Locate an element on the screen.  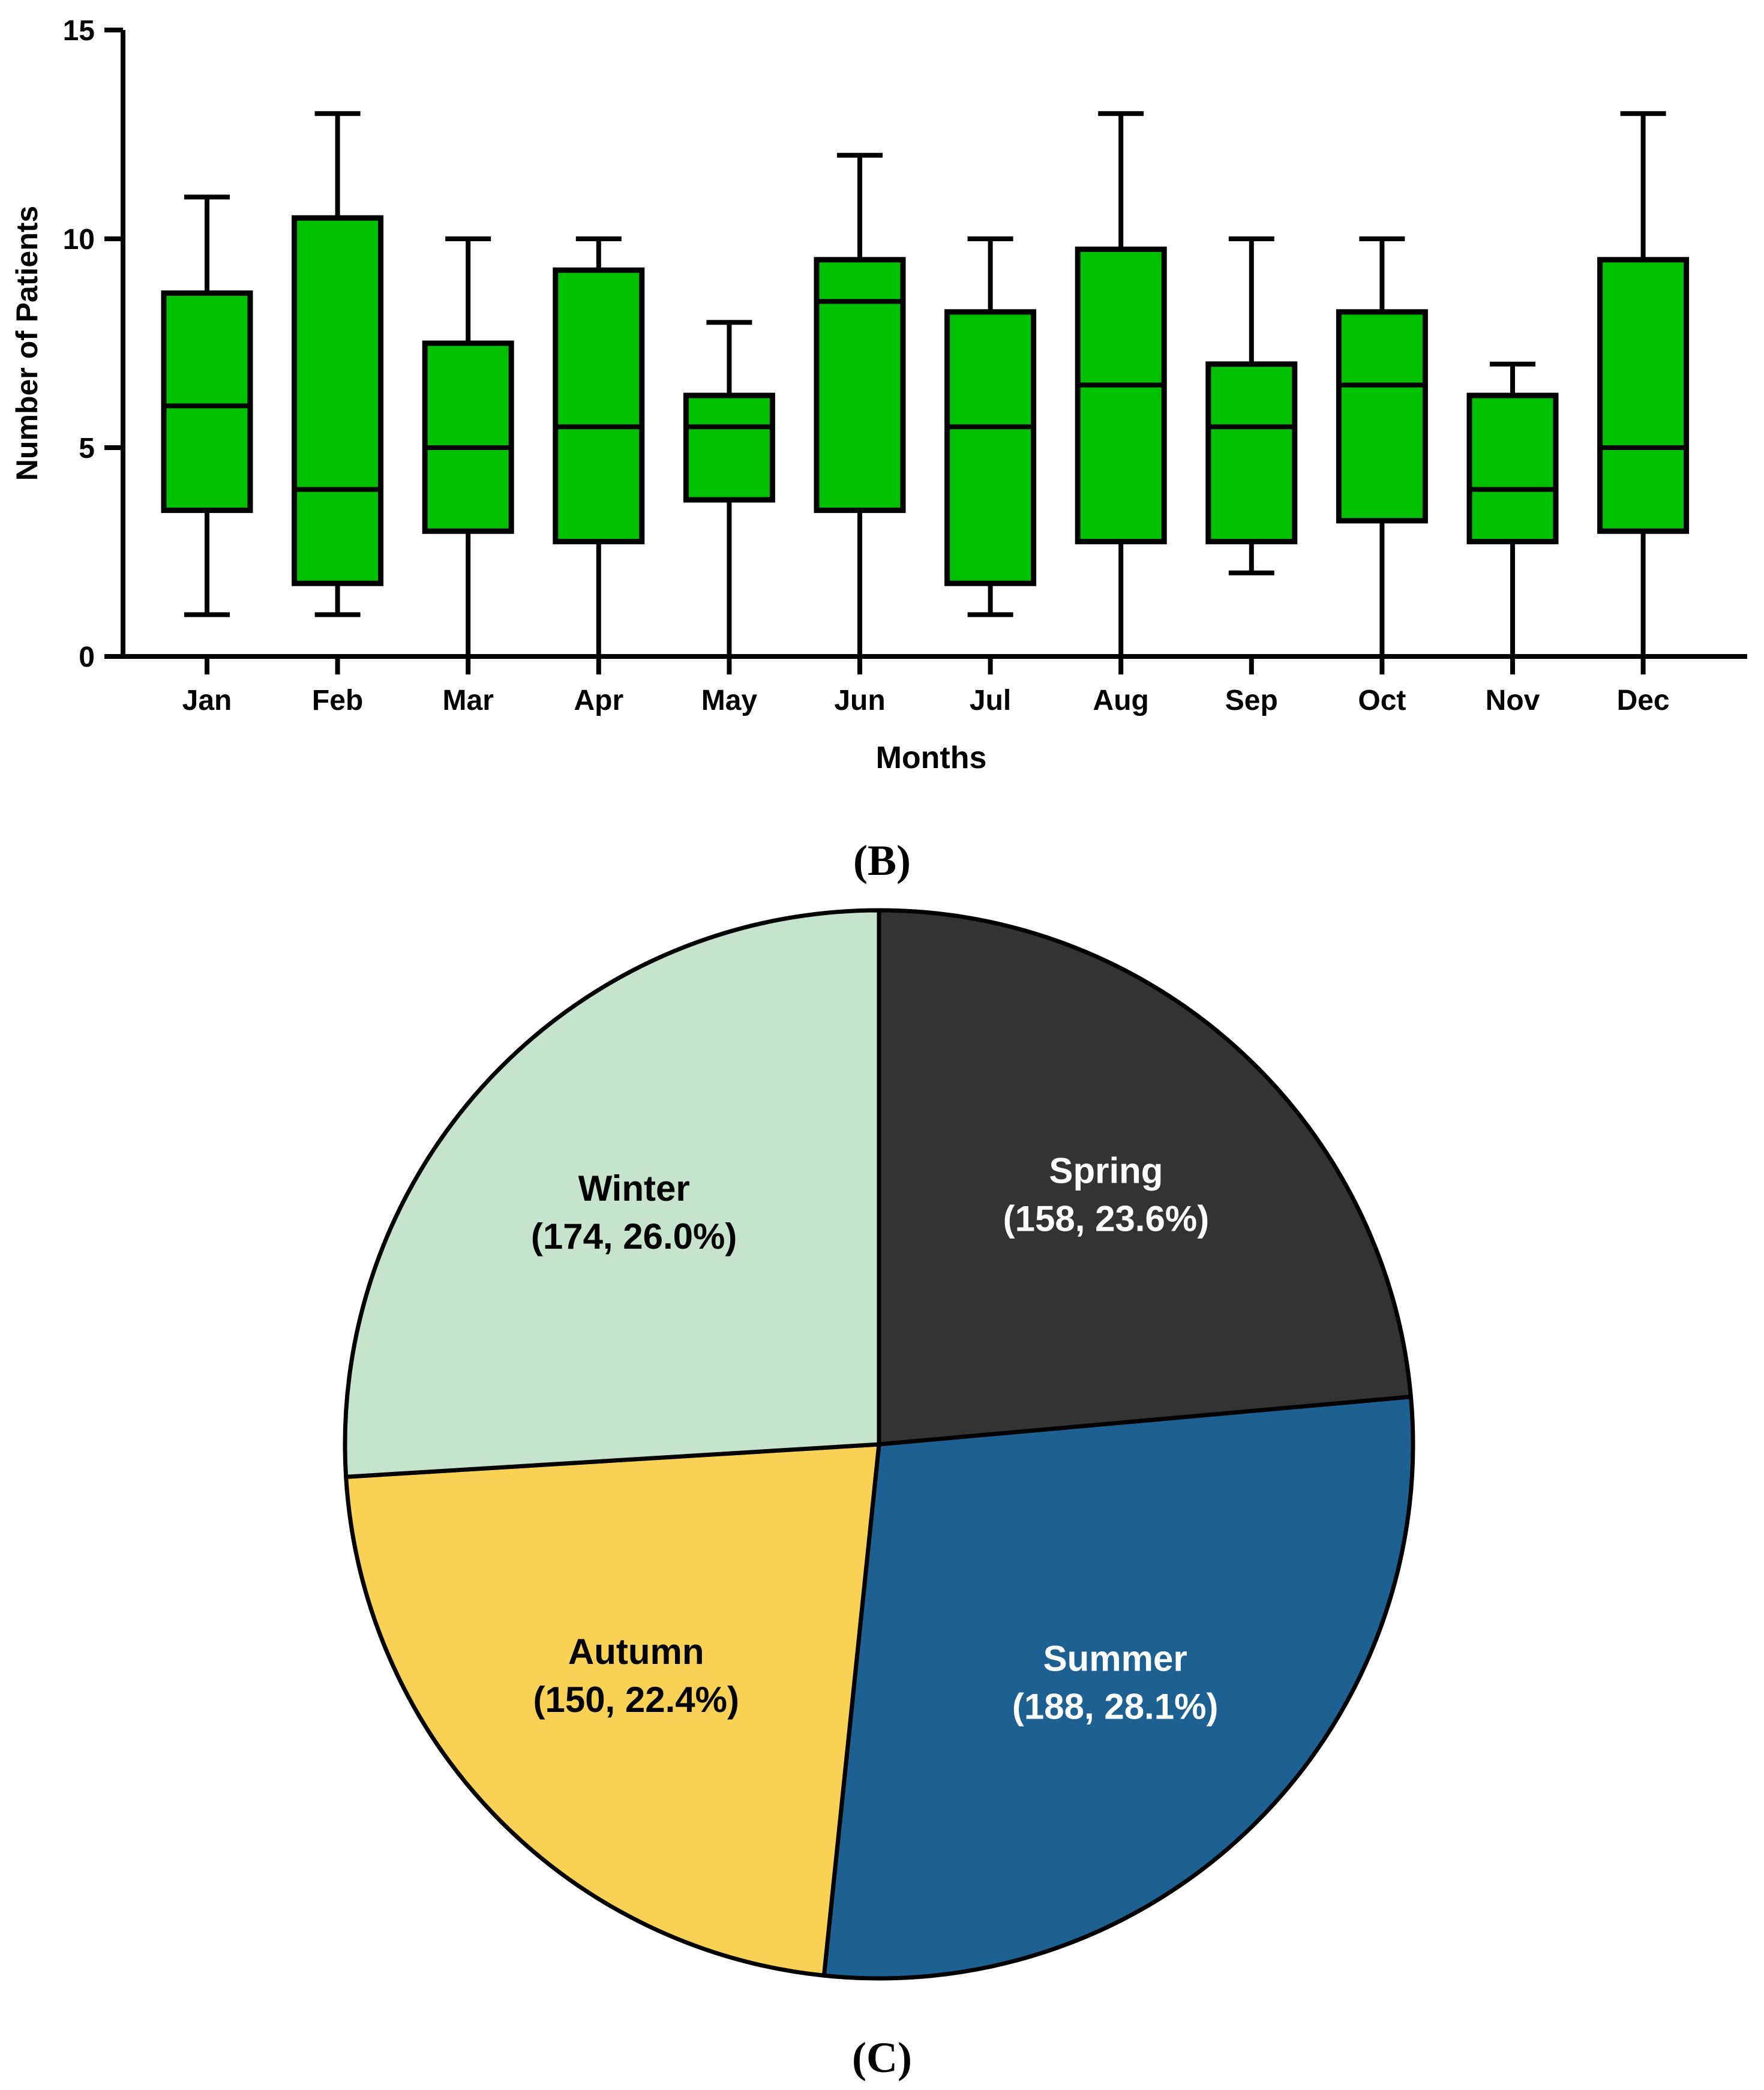
pie-slice-spring is located at coordinates (1145, 1177).